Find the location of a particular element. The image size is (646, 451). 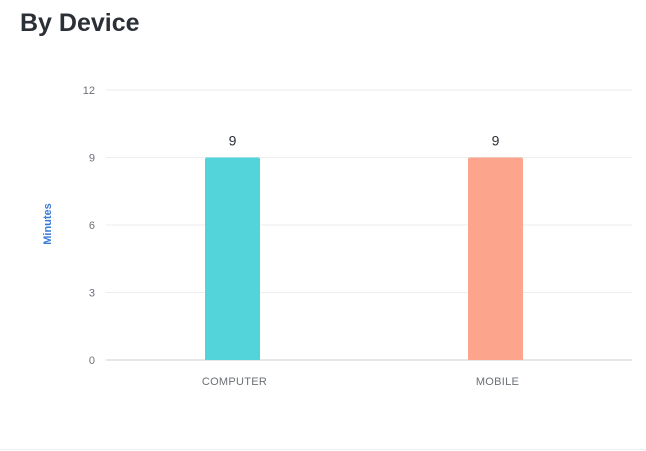

x-tick-labels: COMPUTER MOBILE is located at coordinates (360, 382).